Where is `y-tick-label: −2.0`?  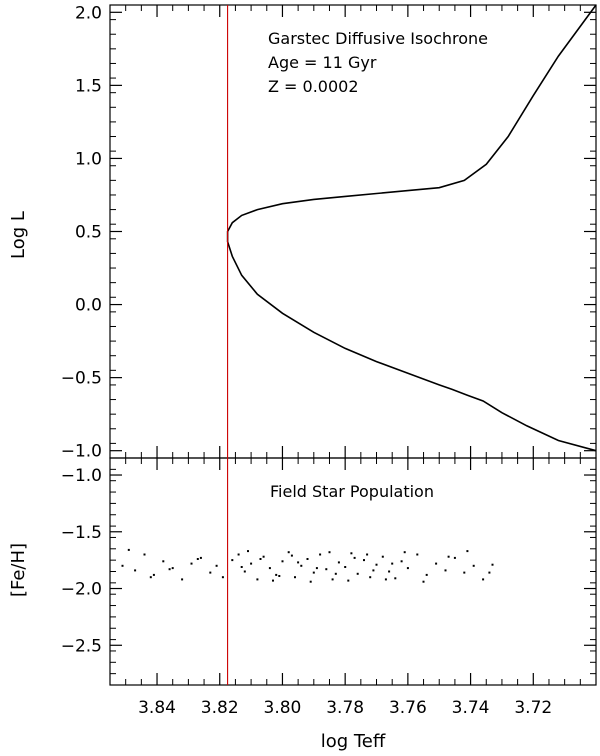
y-tick-label: −2.0 is located at coordinates (81, 590).